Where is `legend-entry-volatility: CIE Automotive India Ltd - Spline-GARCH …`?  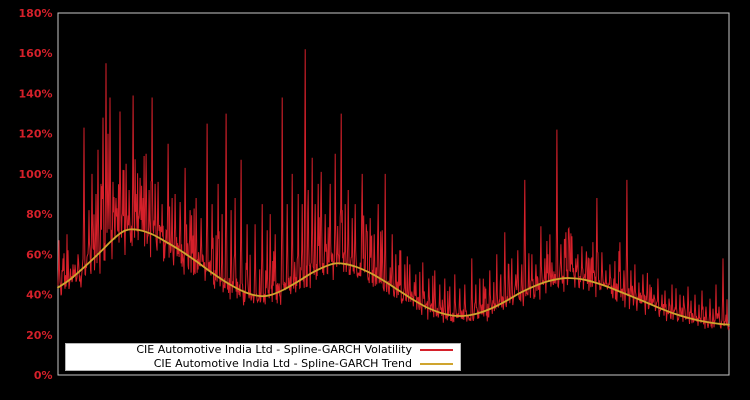
legend-entry-volatility: CIE Automotive India Ltd - Spline-GARCH … is located at coordinates (263, 350).